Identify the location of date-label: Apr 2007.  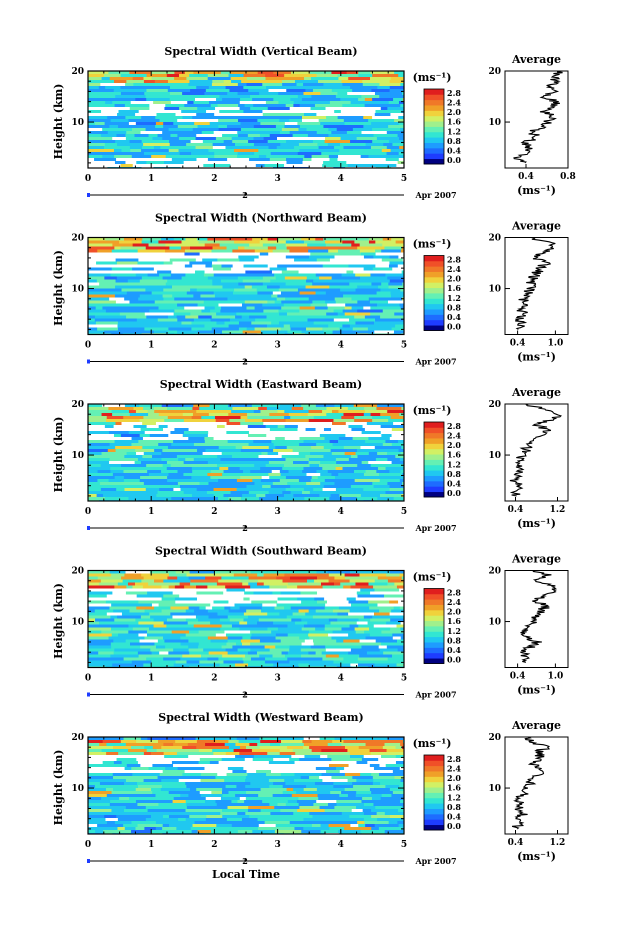
(435, 362).